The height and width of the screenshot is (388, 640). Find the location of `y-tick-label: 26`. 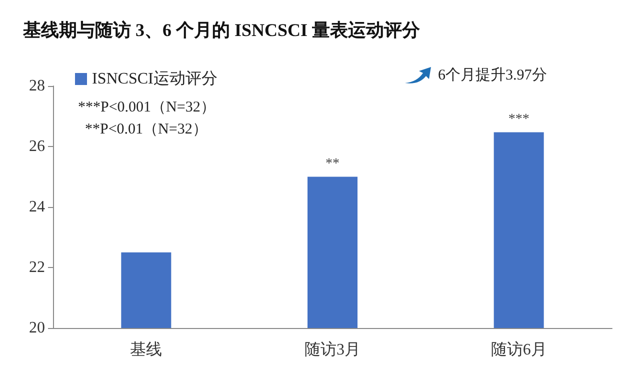

y-tick-label: 26 is located at coordinates (37, 146).